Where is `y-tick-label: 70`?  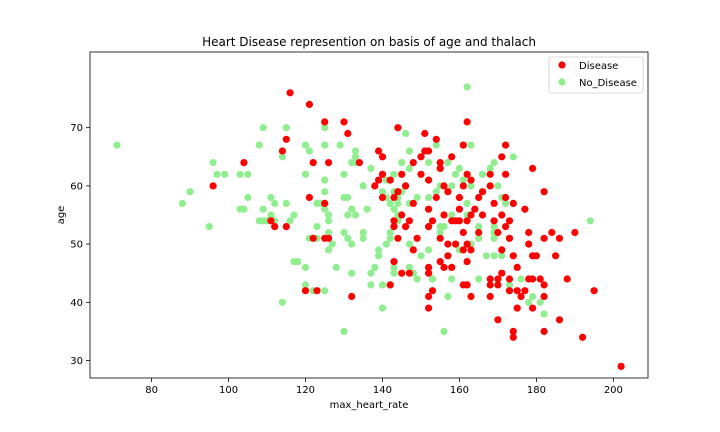 y-tick-label: 70 is located at coordinates (76, 128).